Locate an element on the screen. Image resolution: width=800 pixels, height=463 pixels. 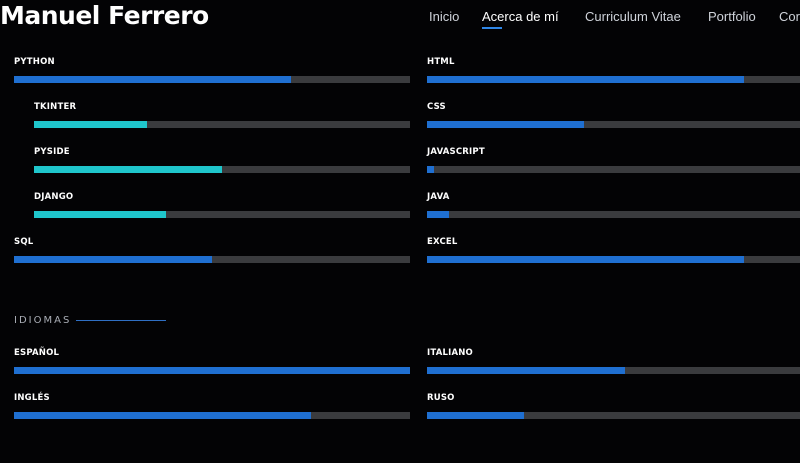
skill-label: JAVA is located at coordinates (438, 197).